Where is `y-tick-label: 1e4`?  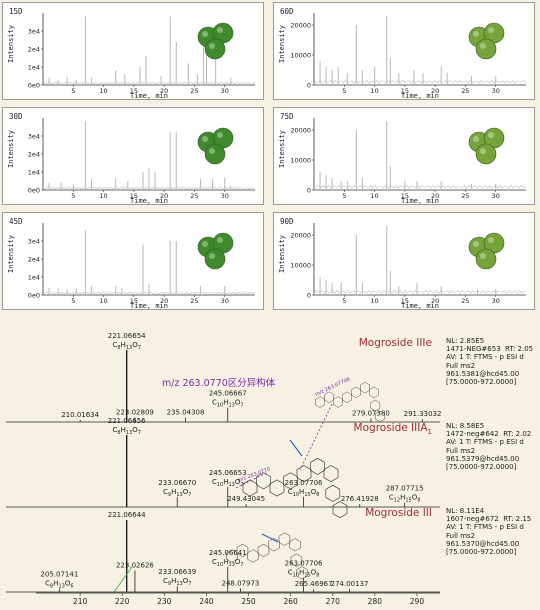
y-tick-label: 1e4 is located at coordinates (34, 173).